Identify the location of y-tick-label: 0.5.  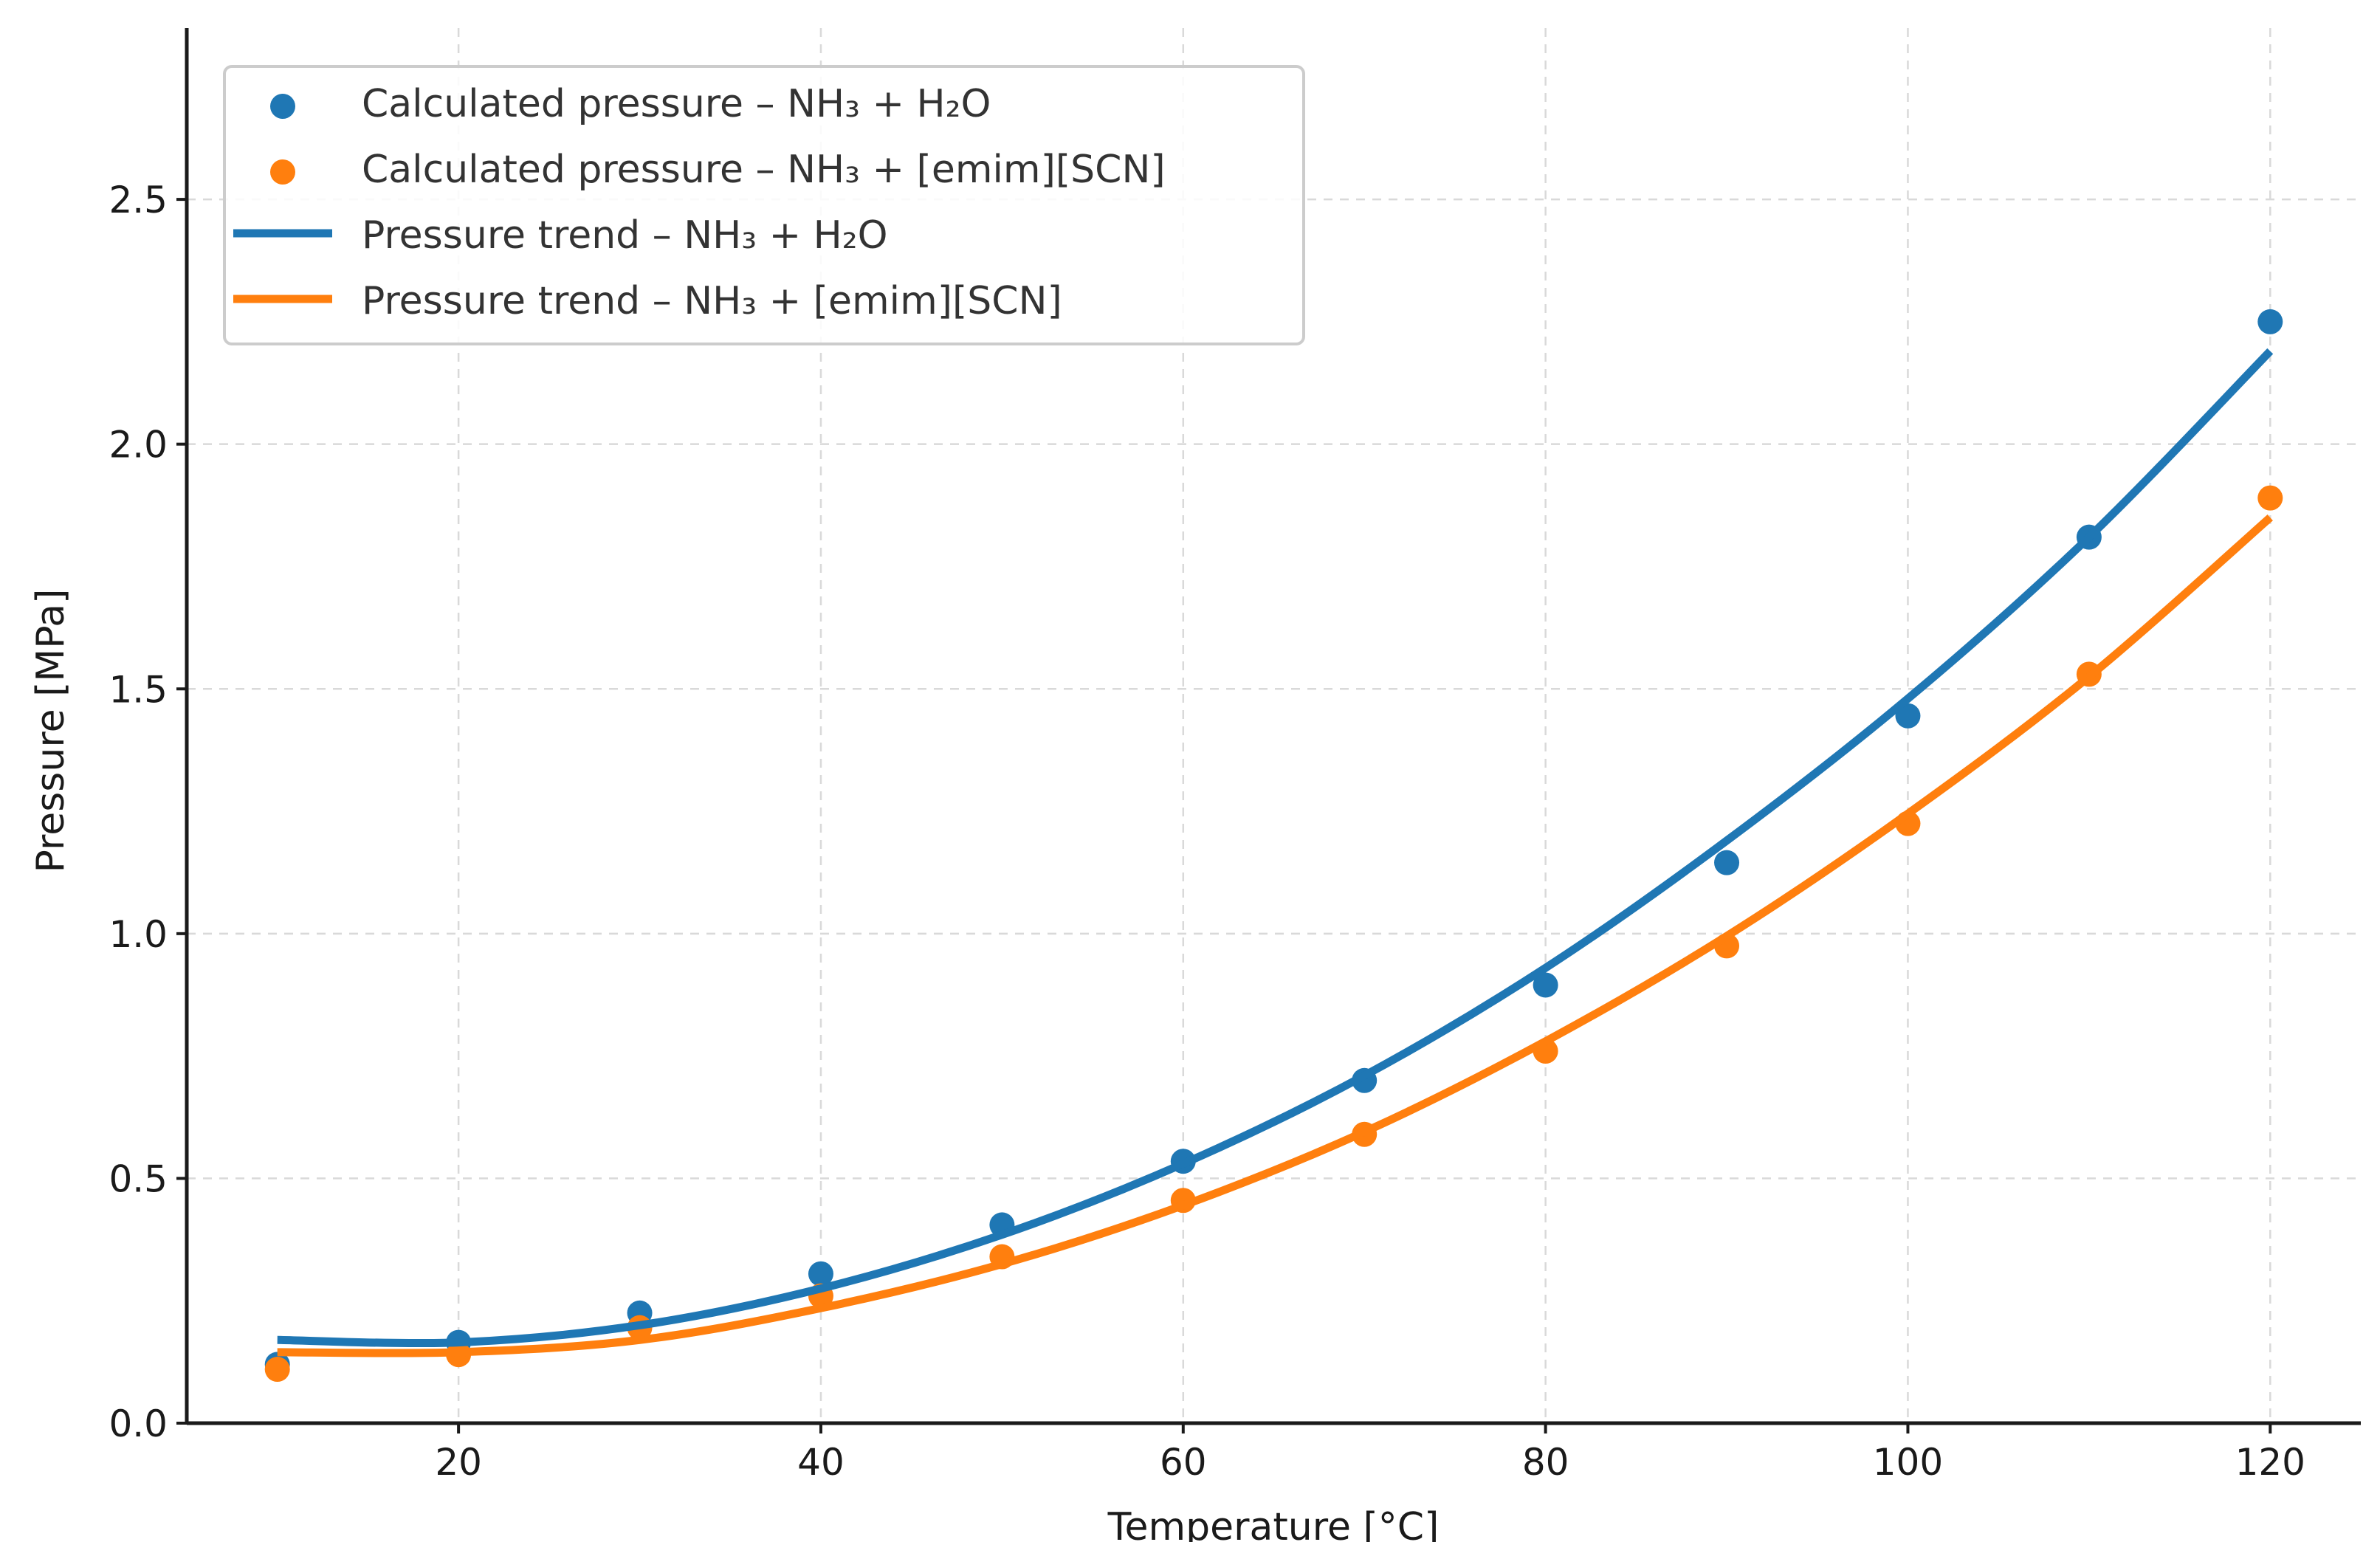
(138, 1178).